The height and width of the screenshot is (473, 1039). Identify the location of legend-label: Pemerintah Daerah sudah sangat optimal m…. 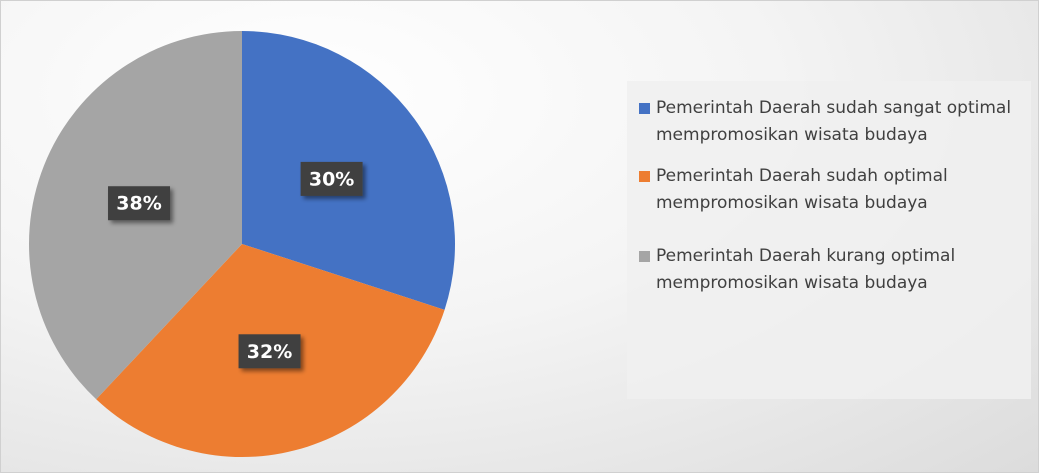
(834, 121).